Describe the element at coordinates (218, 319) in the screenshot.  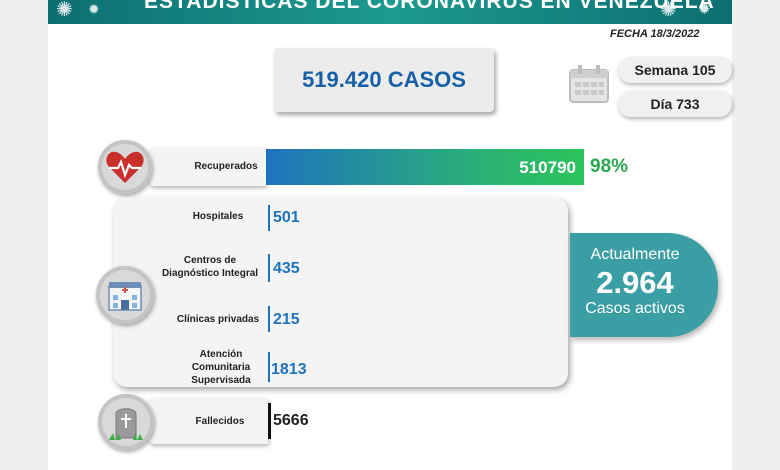
I see `clinicas-label: Clínicas privadas` at that location.